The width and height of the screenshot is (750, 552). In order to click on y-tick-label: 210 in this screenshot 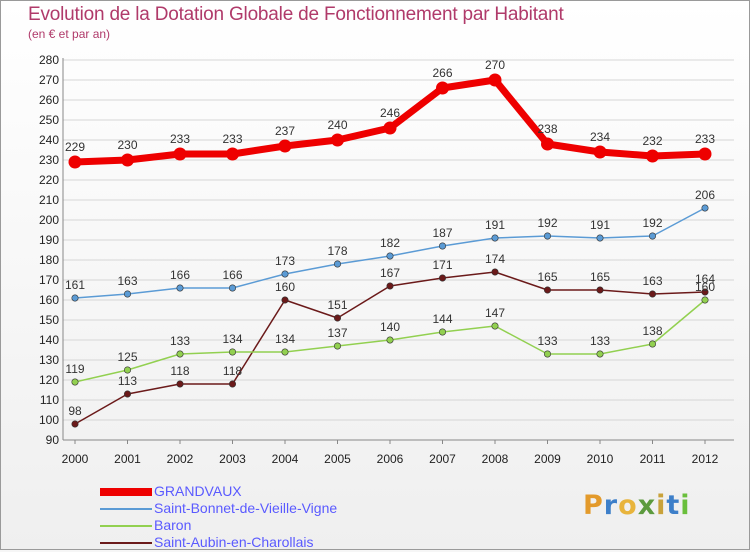, I will do `click(49, 200)`.